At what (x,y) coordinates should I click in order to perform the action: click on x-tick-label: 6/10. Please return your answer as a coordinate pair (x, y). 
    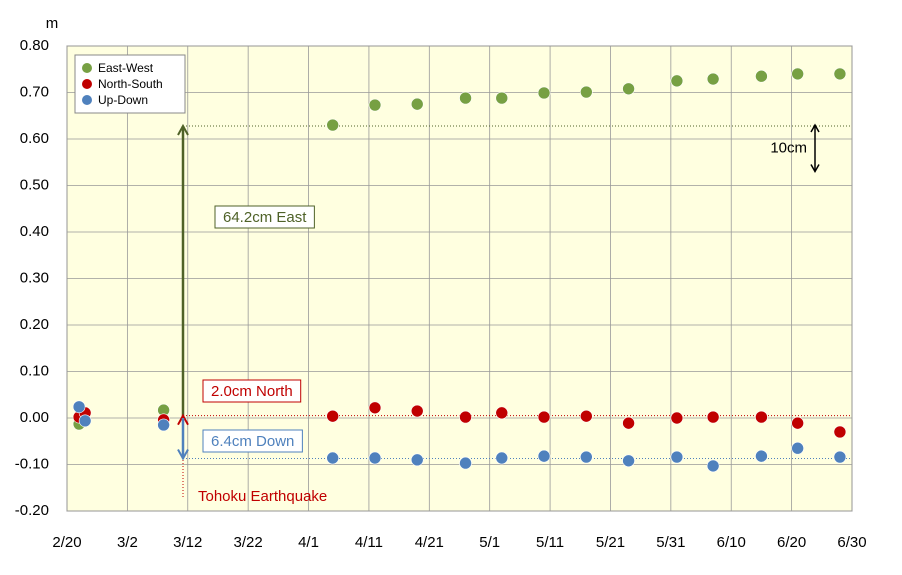
    Looking at the image, I should click on (731, 542).